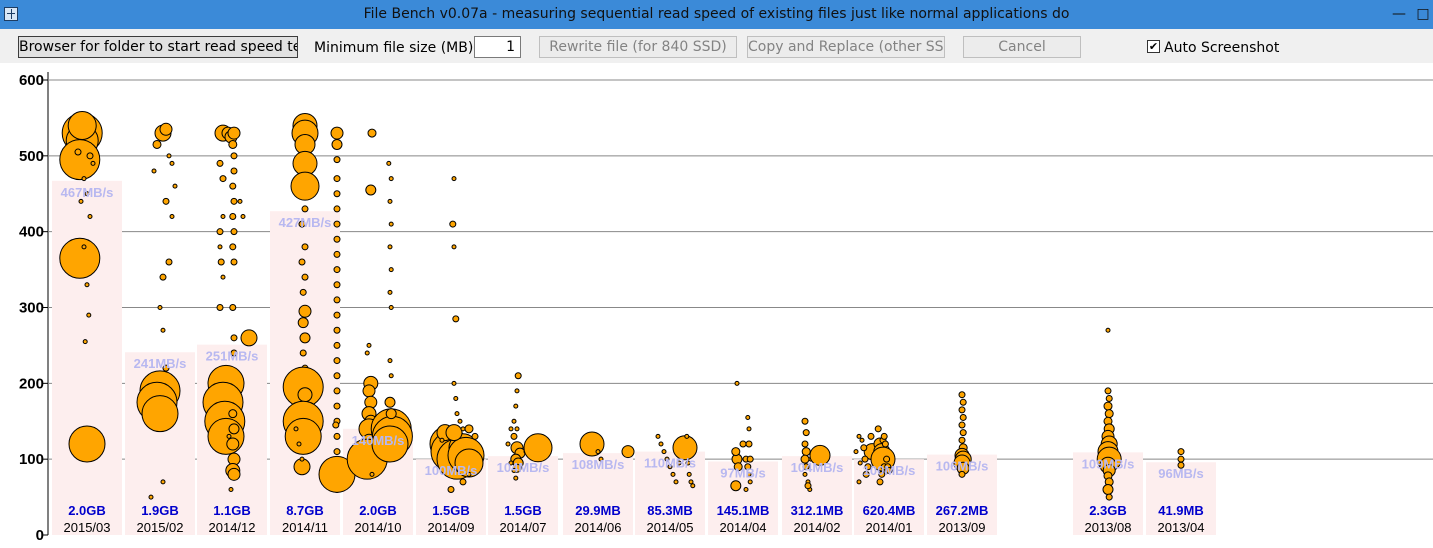  What do you see at coordinates (11, 14) in the screenshot?
I see `app-icon` at bounding box center [11, 14].